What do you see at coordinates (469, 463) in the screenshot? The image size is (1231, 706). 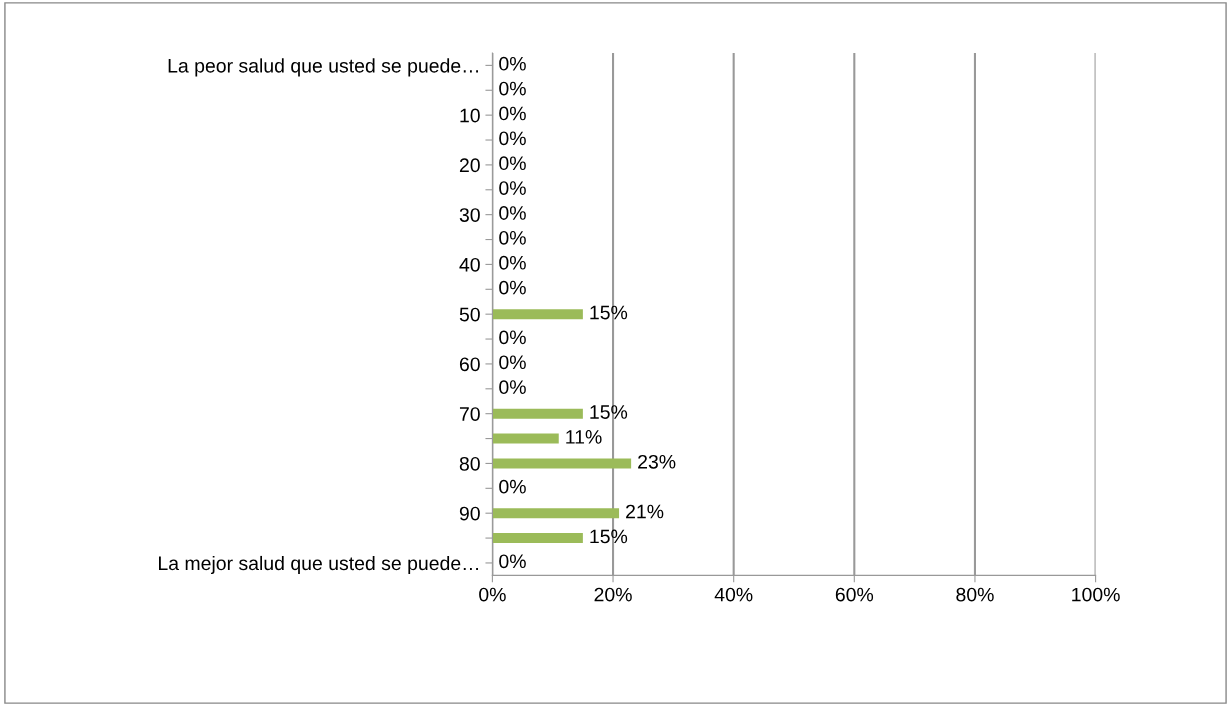 I see `y-tick-label: 80` at bounding box center [469, 463].